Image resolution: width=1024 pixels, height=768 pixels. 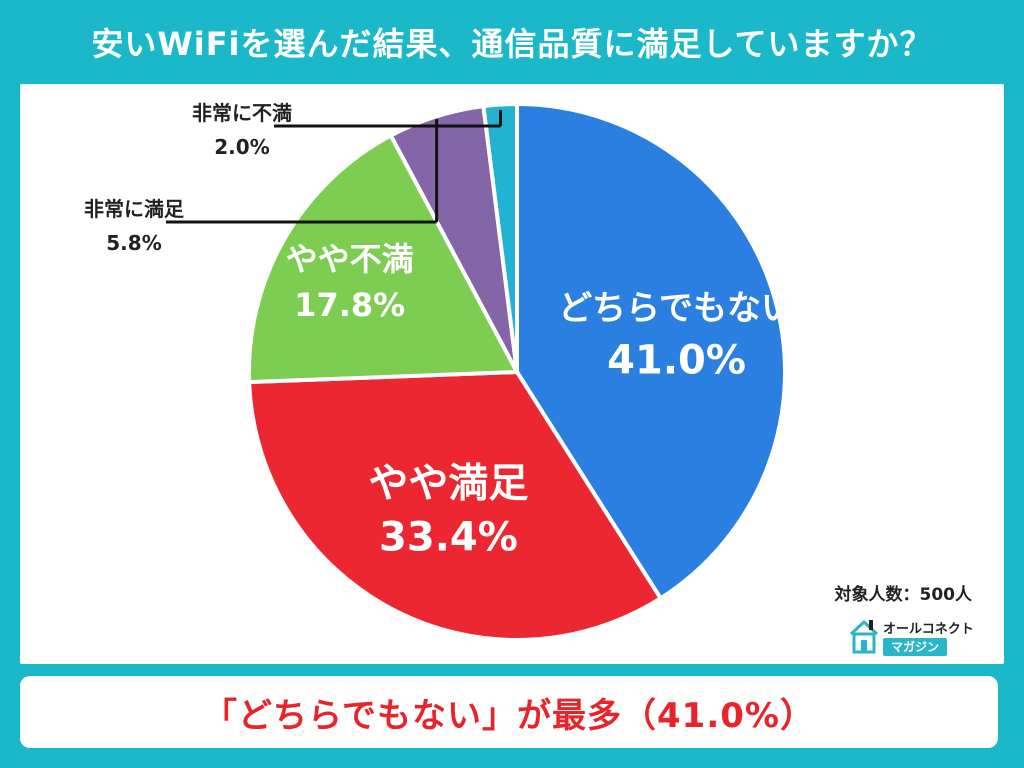 I want to click on title-bar: 安いWiFiを選んだ結果、通信品質に満足していますか？, so click(x=512, y=42).